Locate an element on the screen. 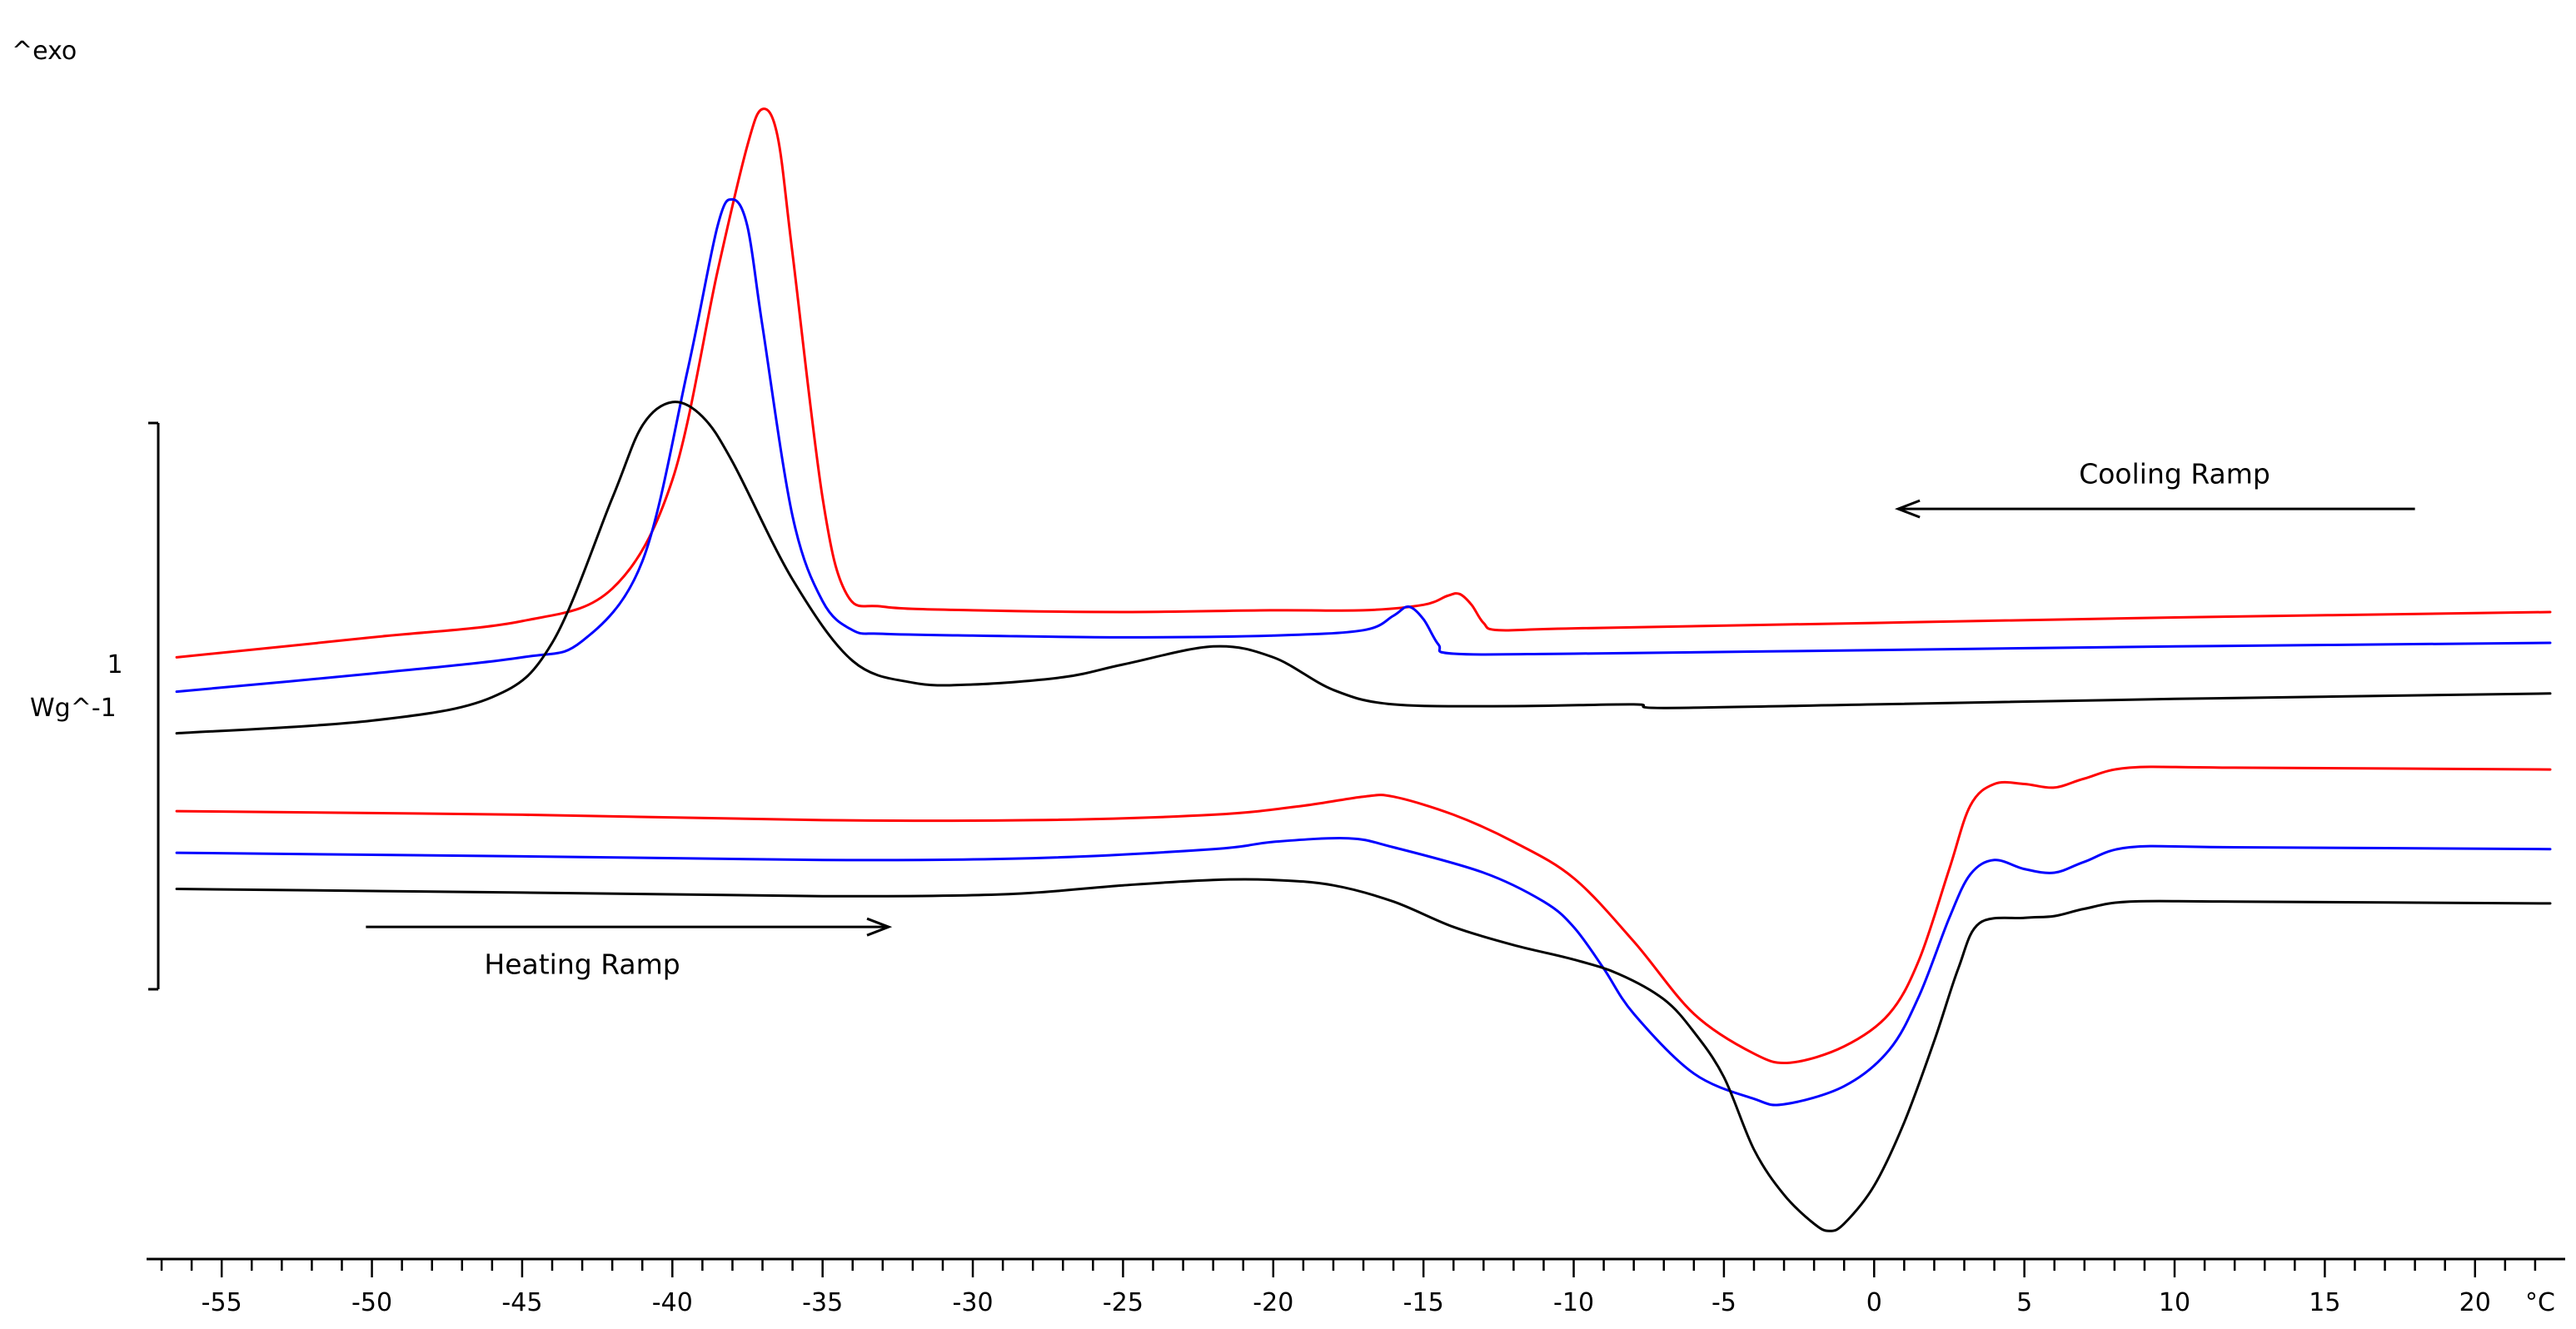 This screenshot has height=1329, width=2576. y-axis-top-label: ^exo is located at coordinates (44, 51).